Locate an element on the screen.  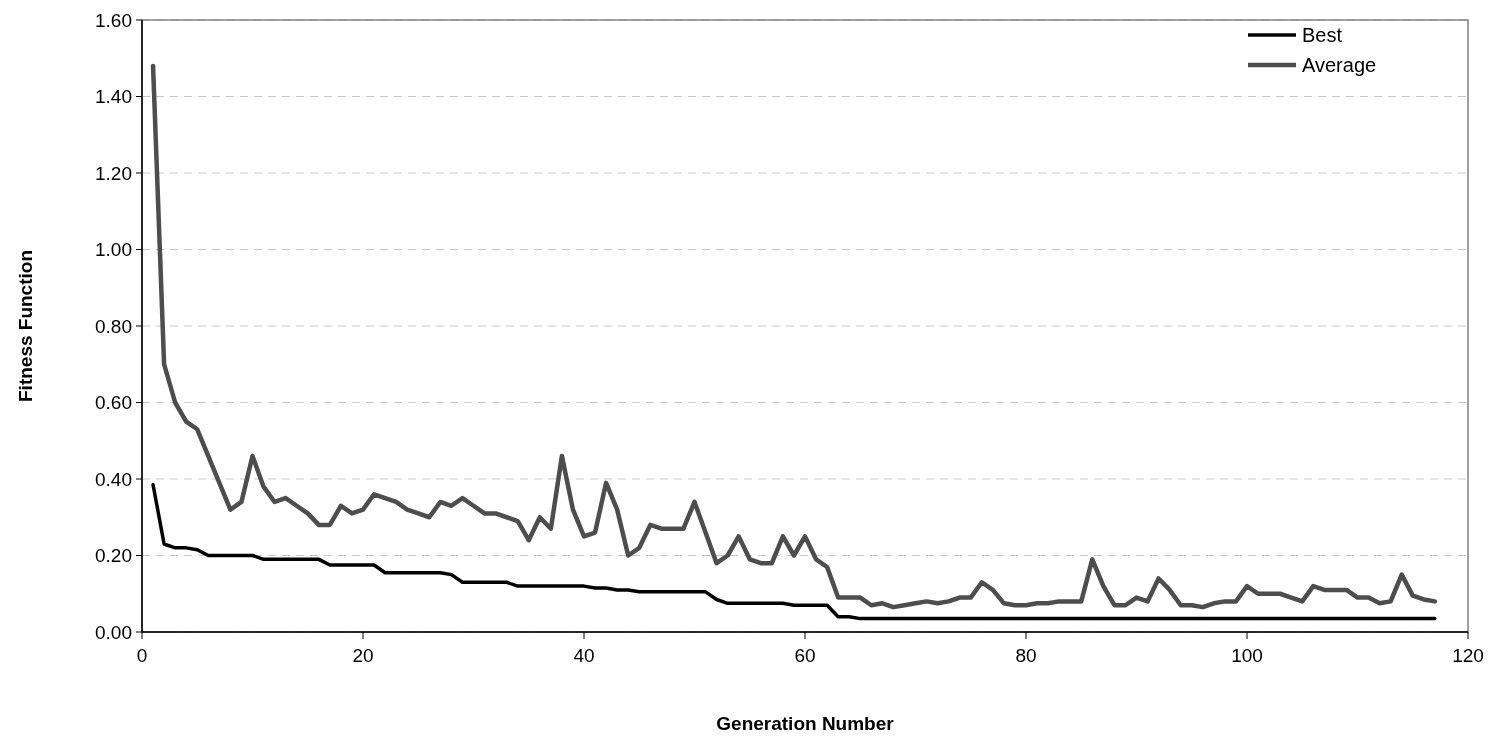
x-tick-label: 60 is located at coordinates (805, 655).